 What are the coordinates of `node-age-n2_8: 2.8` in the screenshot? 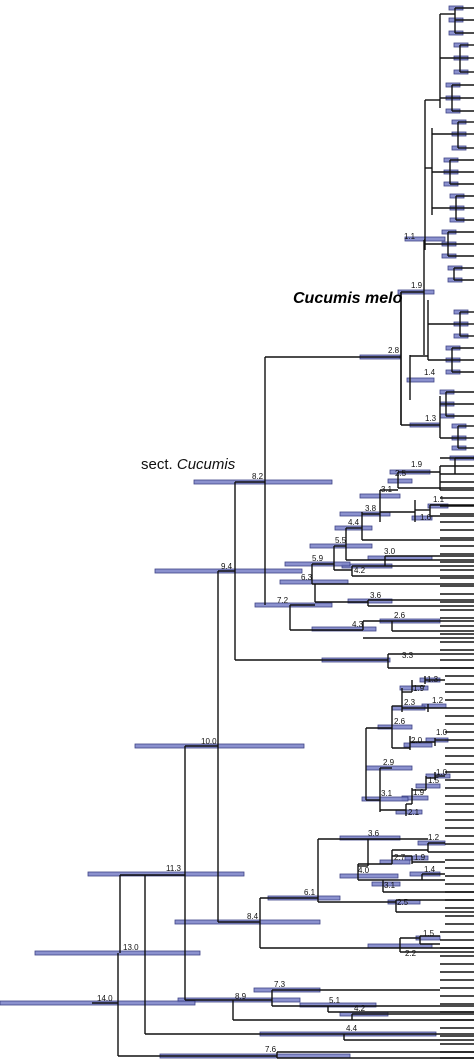 It's located at (394, 350).